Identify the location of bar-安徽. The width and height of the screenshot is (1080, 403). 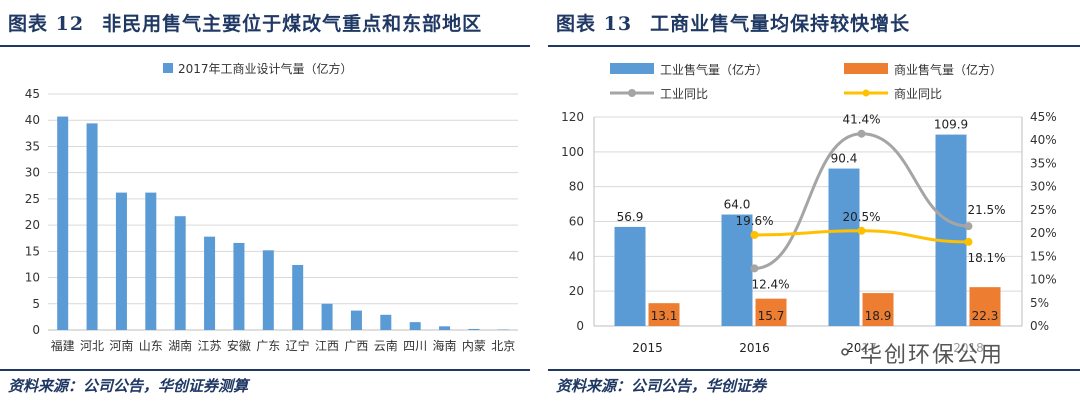
(239, 286).